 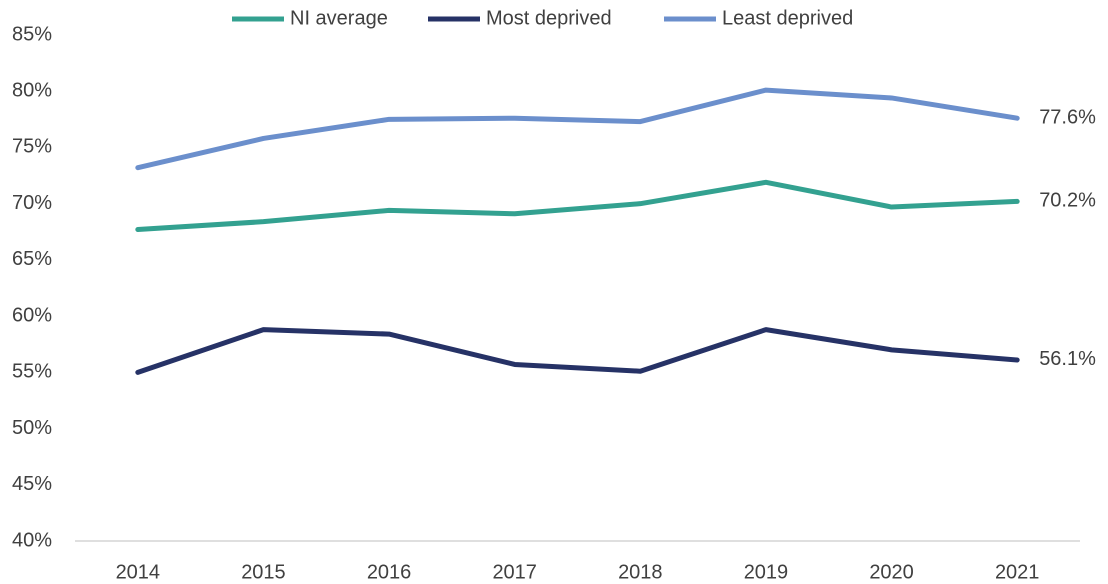 I want to click on y-tick-label: 65%, so click(x=32, y=259).